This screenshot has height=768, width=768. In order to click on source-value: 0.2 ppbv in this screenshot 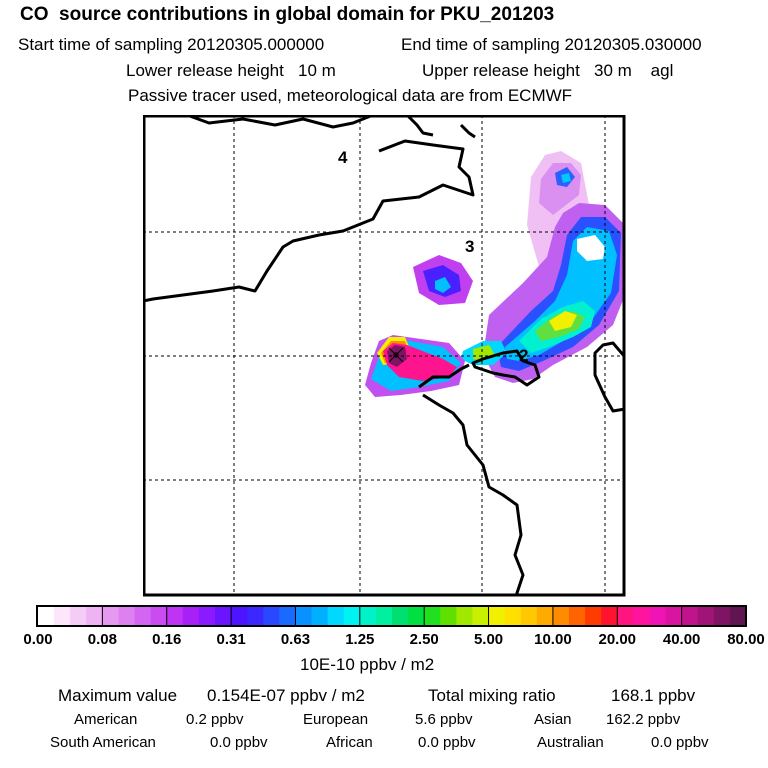, I will do `click(215, 719)`.